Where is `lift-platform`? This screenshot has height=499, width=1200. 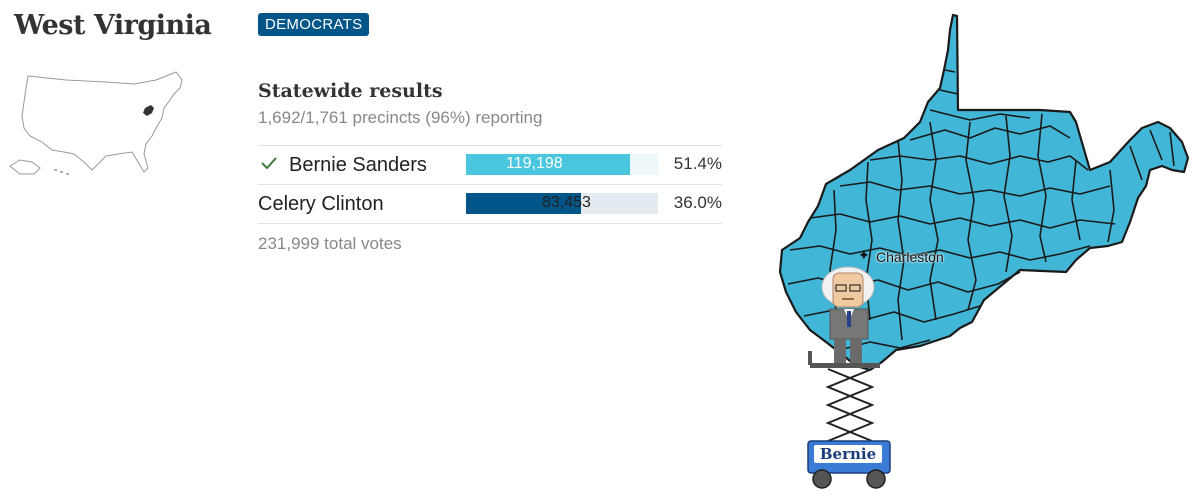
lift-platform is located at coordinates (845, 365).